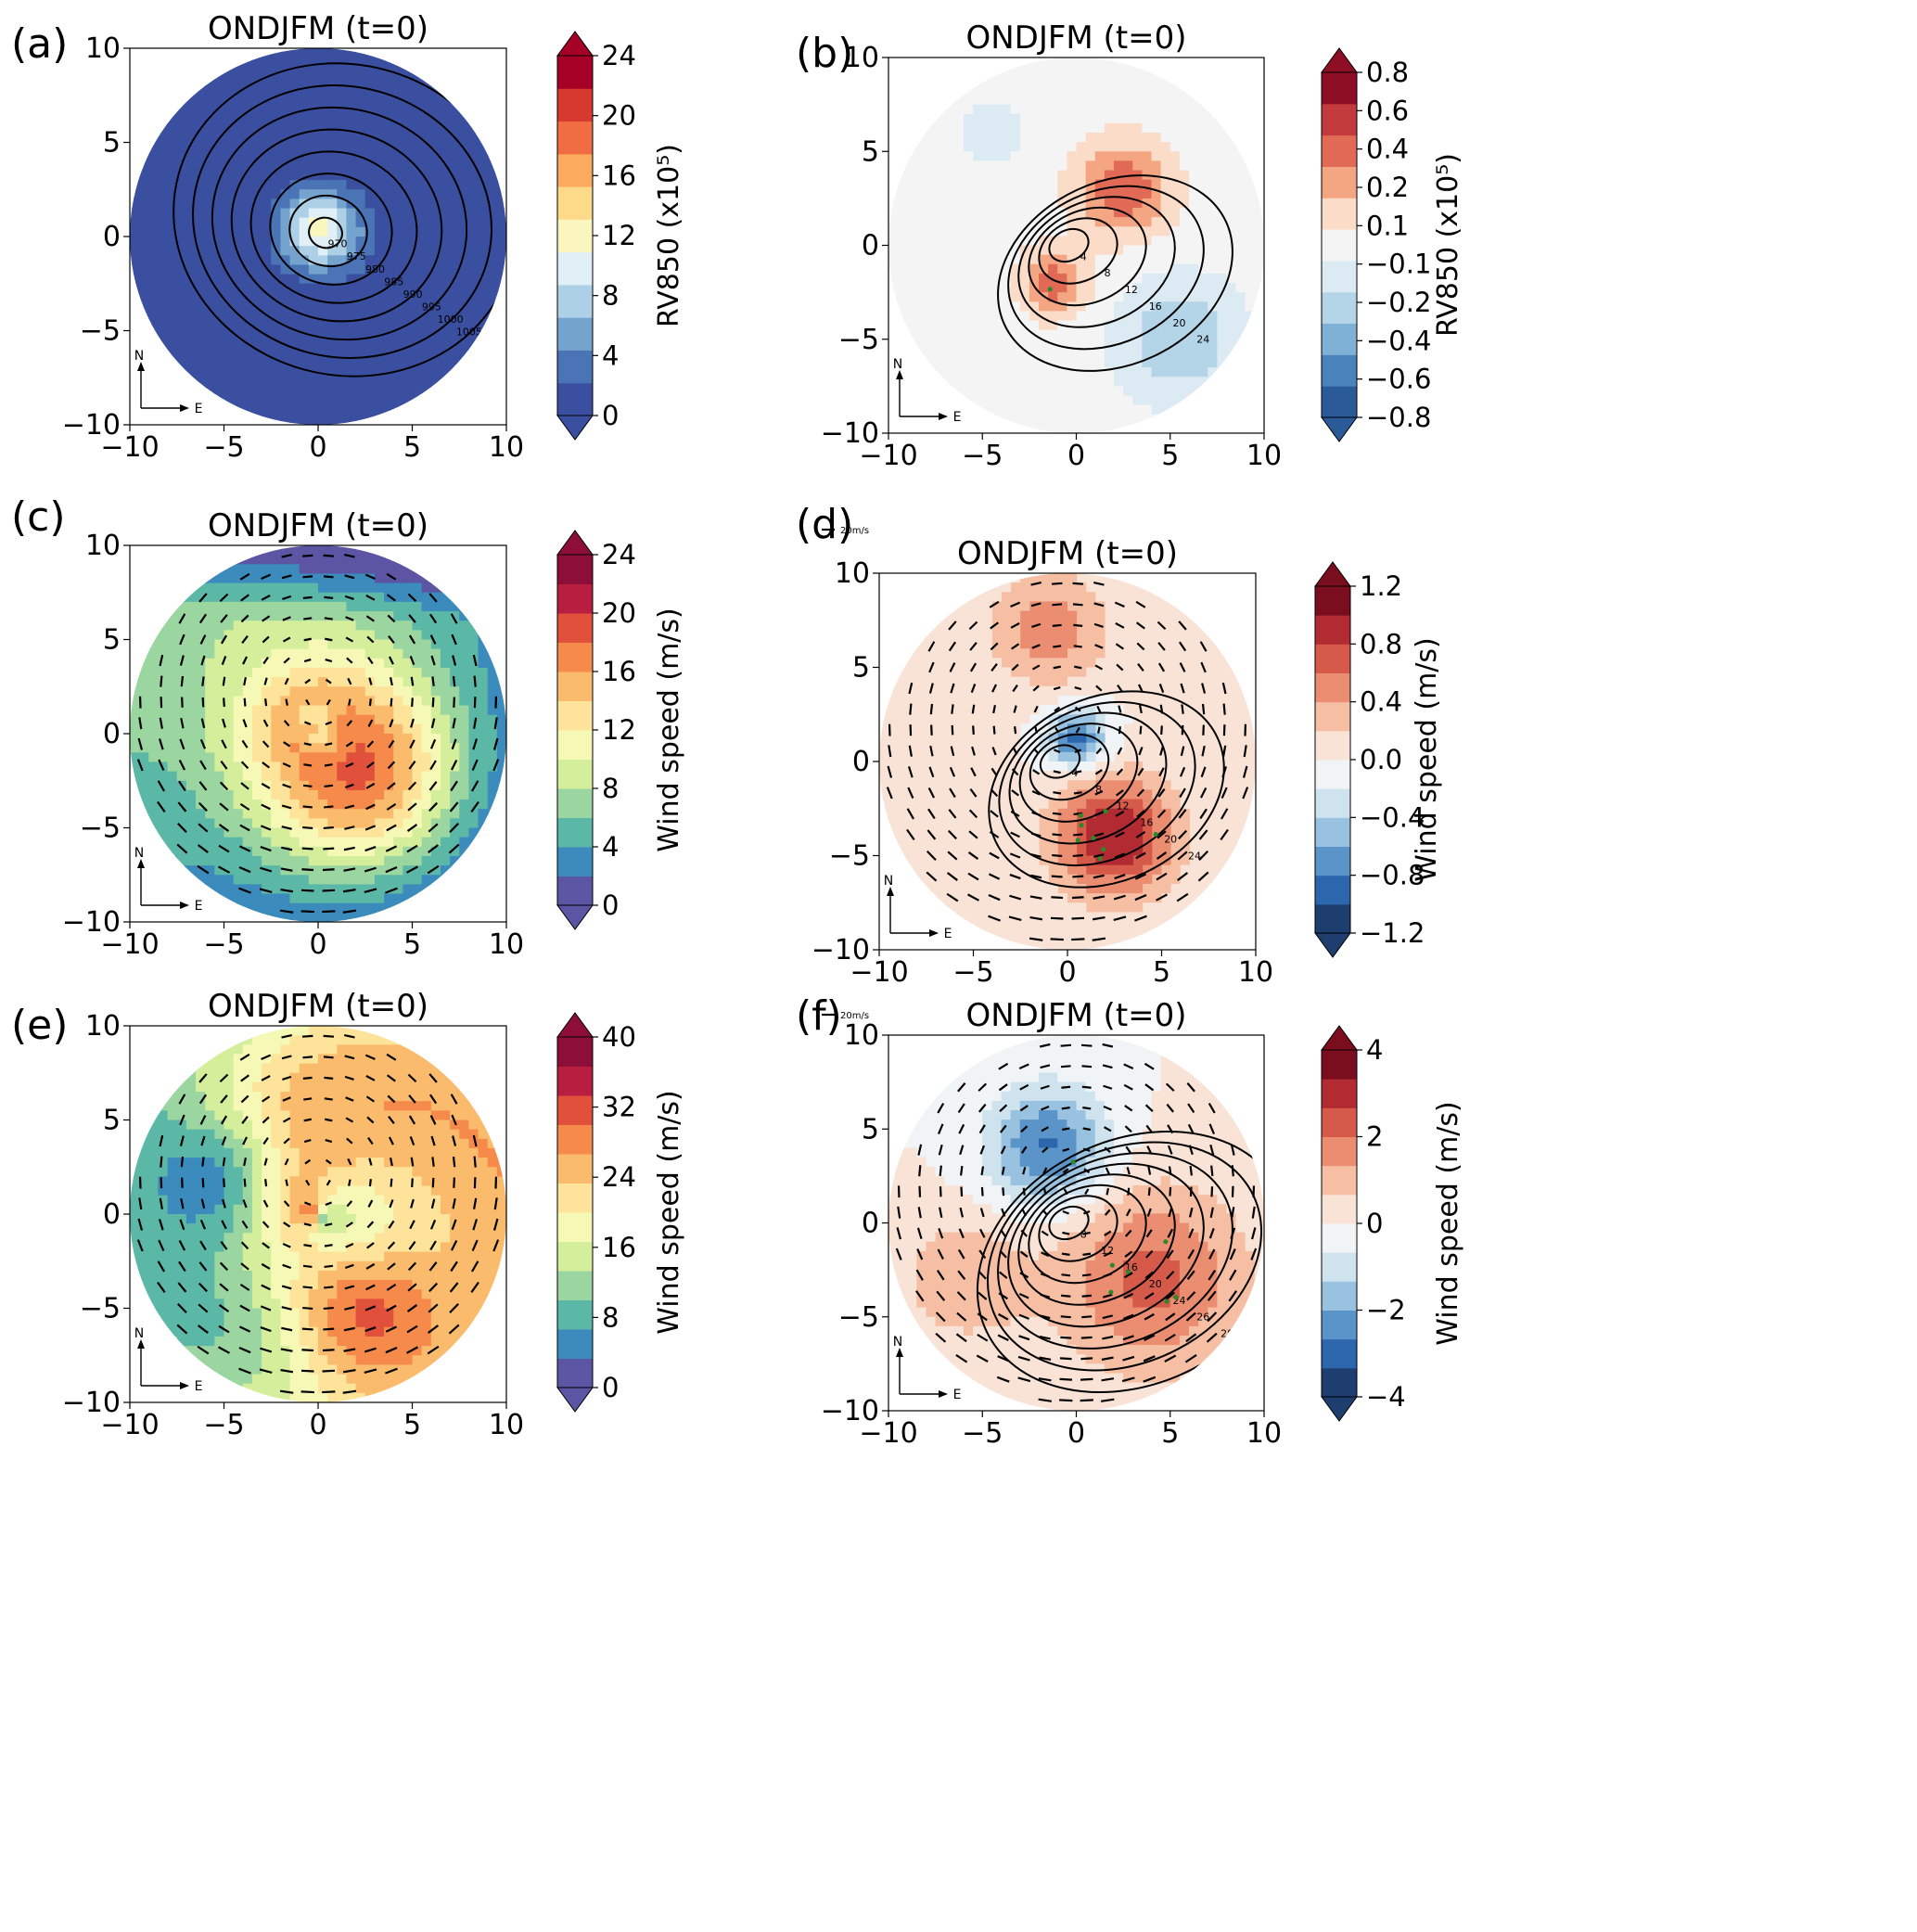 Image resolution: width=1917 pixels, height=1932 pixels. I want to click on significance-dot, so click(1050, 289).